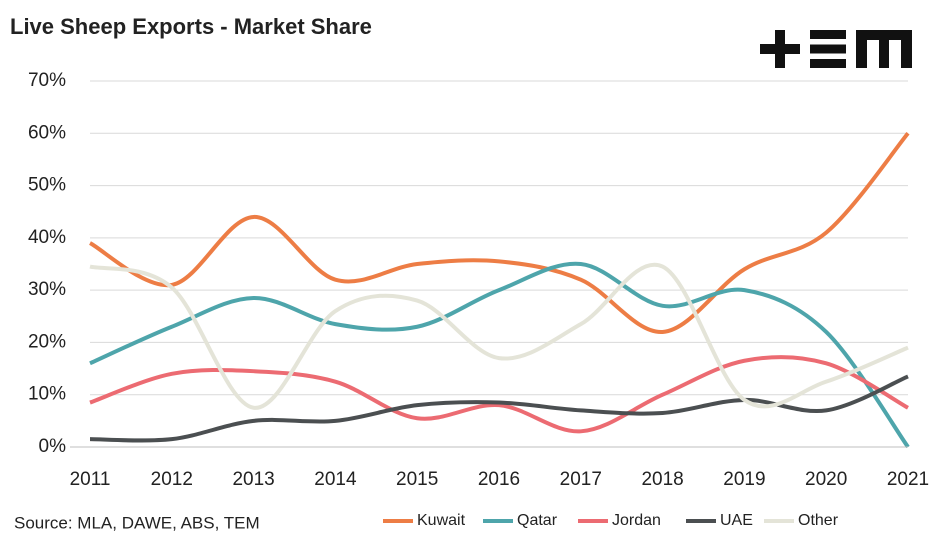 The height and width of the screenshot is (541, 947). What do you see at coordinates (636, 520) in the screenshot?
I see `legend-label: Jordan` at bounding box center [636, 520].